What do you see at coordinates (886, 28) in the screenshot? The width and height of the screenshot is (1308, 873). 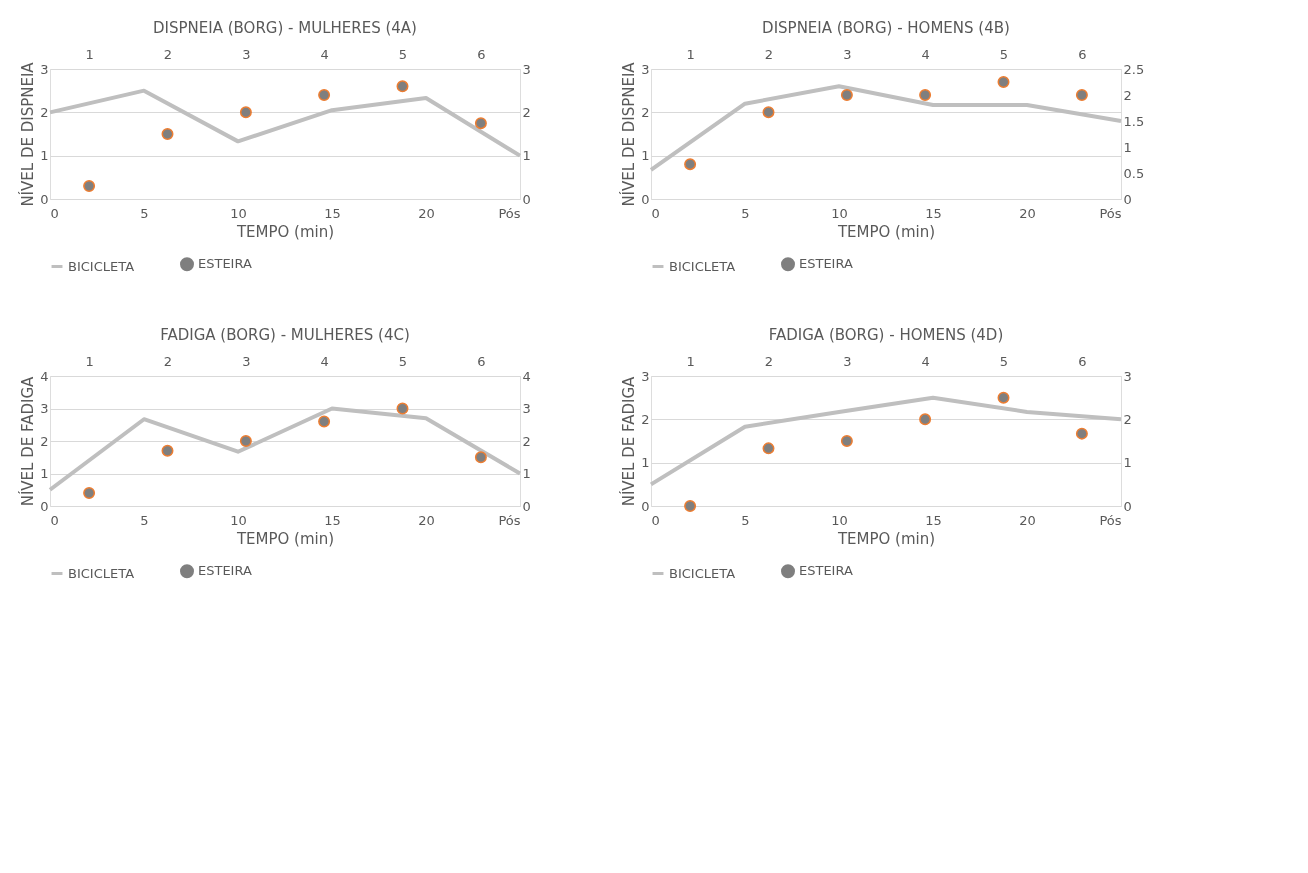 I see `chart-title: DISPNEIA (BORG) - HOMENS (4B)` at bounding box center [886, 28].